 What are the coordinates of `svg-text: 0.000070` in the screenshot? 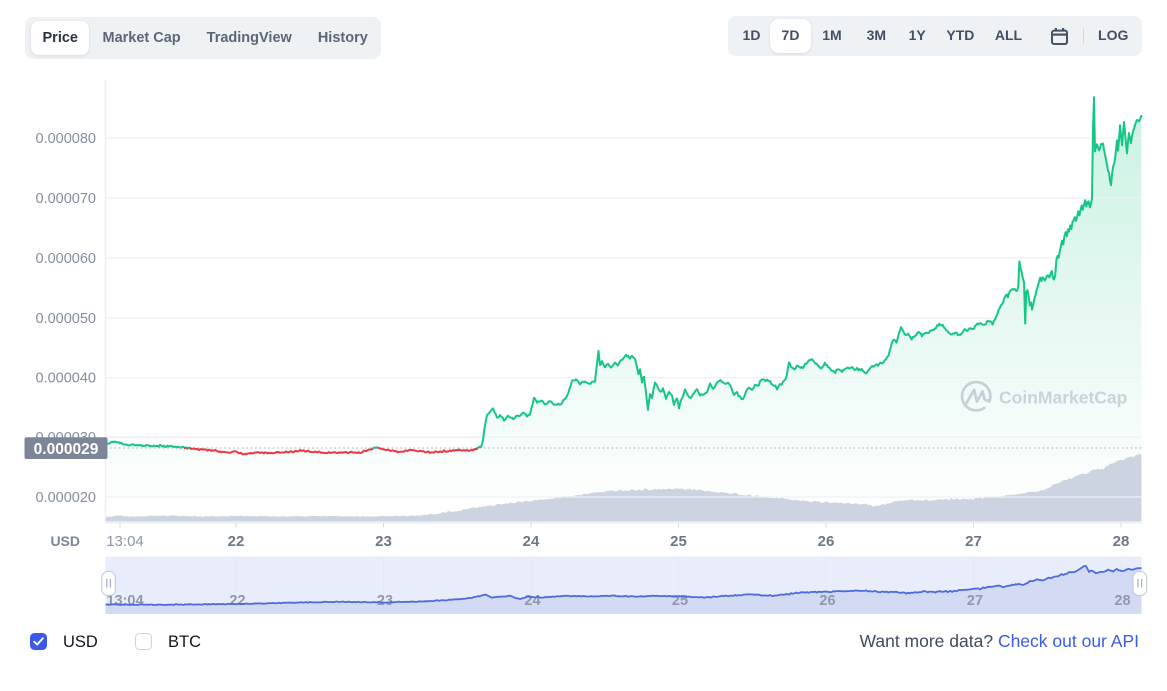 It's located at (66, 199).